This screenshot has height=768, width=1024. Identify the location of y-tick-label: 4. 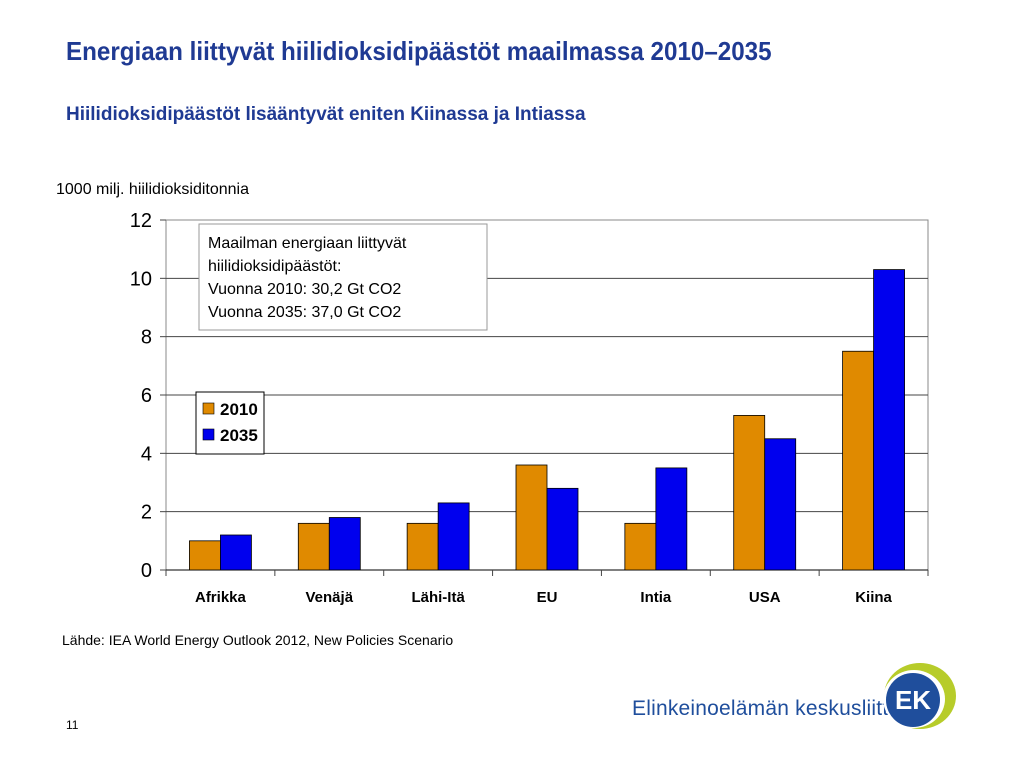
(146, 454).